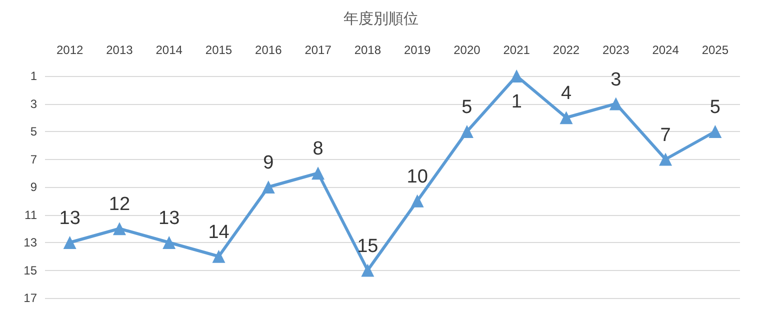 This screenshot has width=762, height=321. Describe the element at coordinates (31, 270) in the screenshot. I see `y-tick-label: 15` at that location.